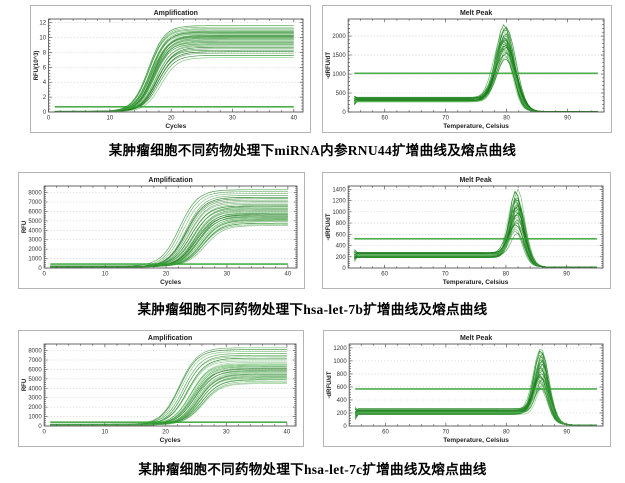 The image size is (625, 483). Describe the element at coordinates (37, 66) in the screenshot. I see `y-axis-label: RFU(10^3)` at that location.